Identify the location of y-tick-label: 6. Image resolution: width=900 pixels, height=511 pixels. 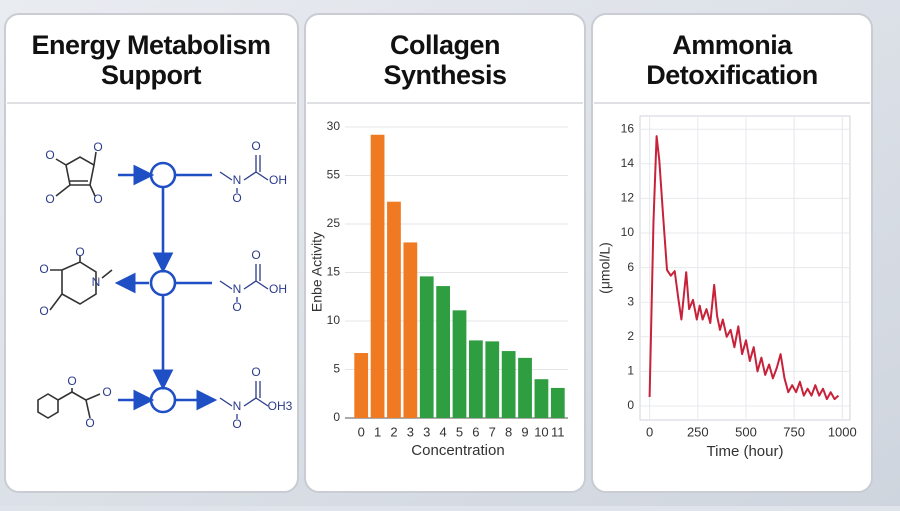
(630, 267).